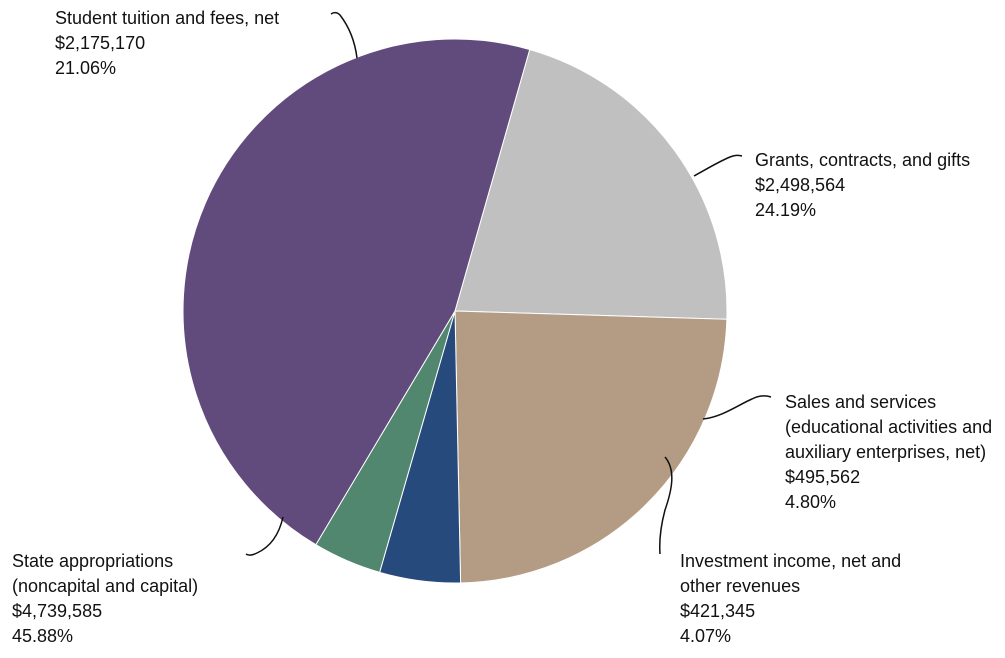  I want to click on pie-slice-tuition, so click(591, 184).